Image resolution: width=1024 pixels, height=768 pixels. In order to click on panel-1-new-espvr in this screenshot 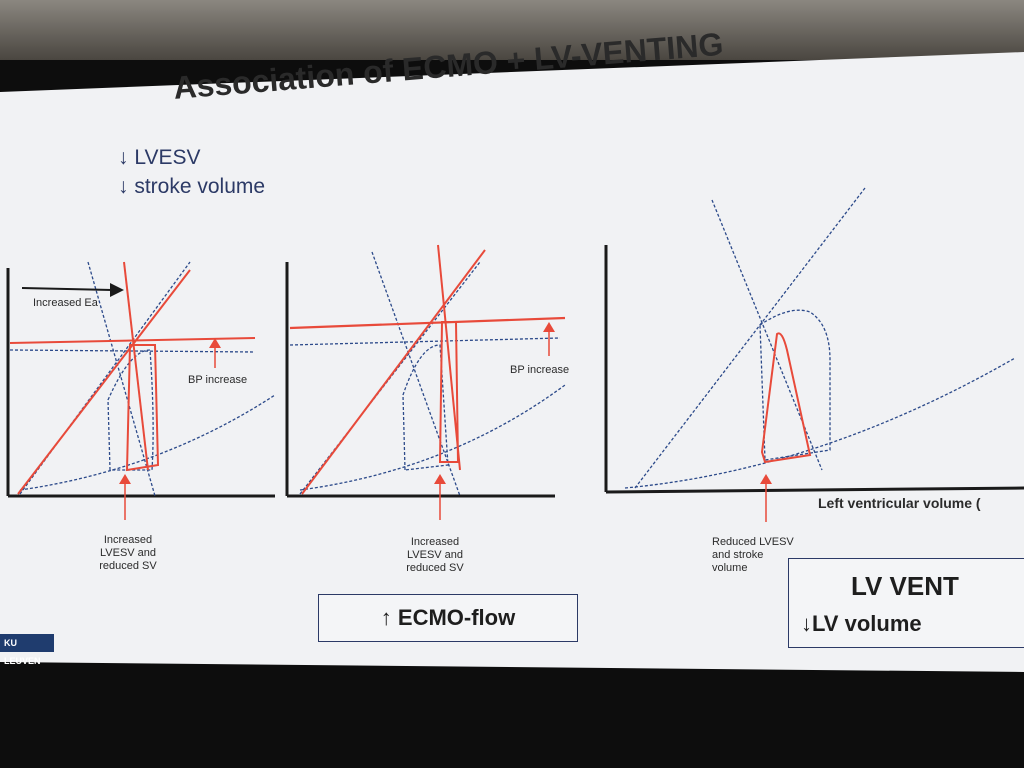, I will do `click(104, 382)`.